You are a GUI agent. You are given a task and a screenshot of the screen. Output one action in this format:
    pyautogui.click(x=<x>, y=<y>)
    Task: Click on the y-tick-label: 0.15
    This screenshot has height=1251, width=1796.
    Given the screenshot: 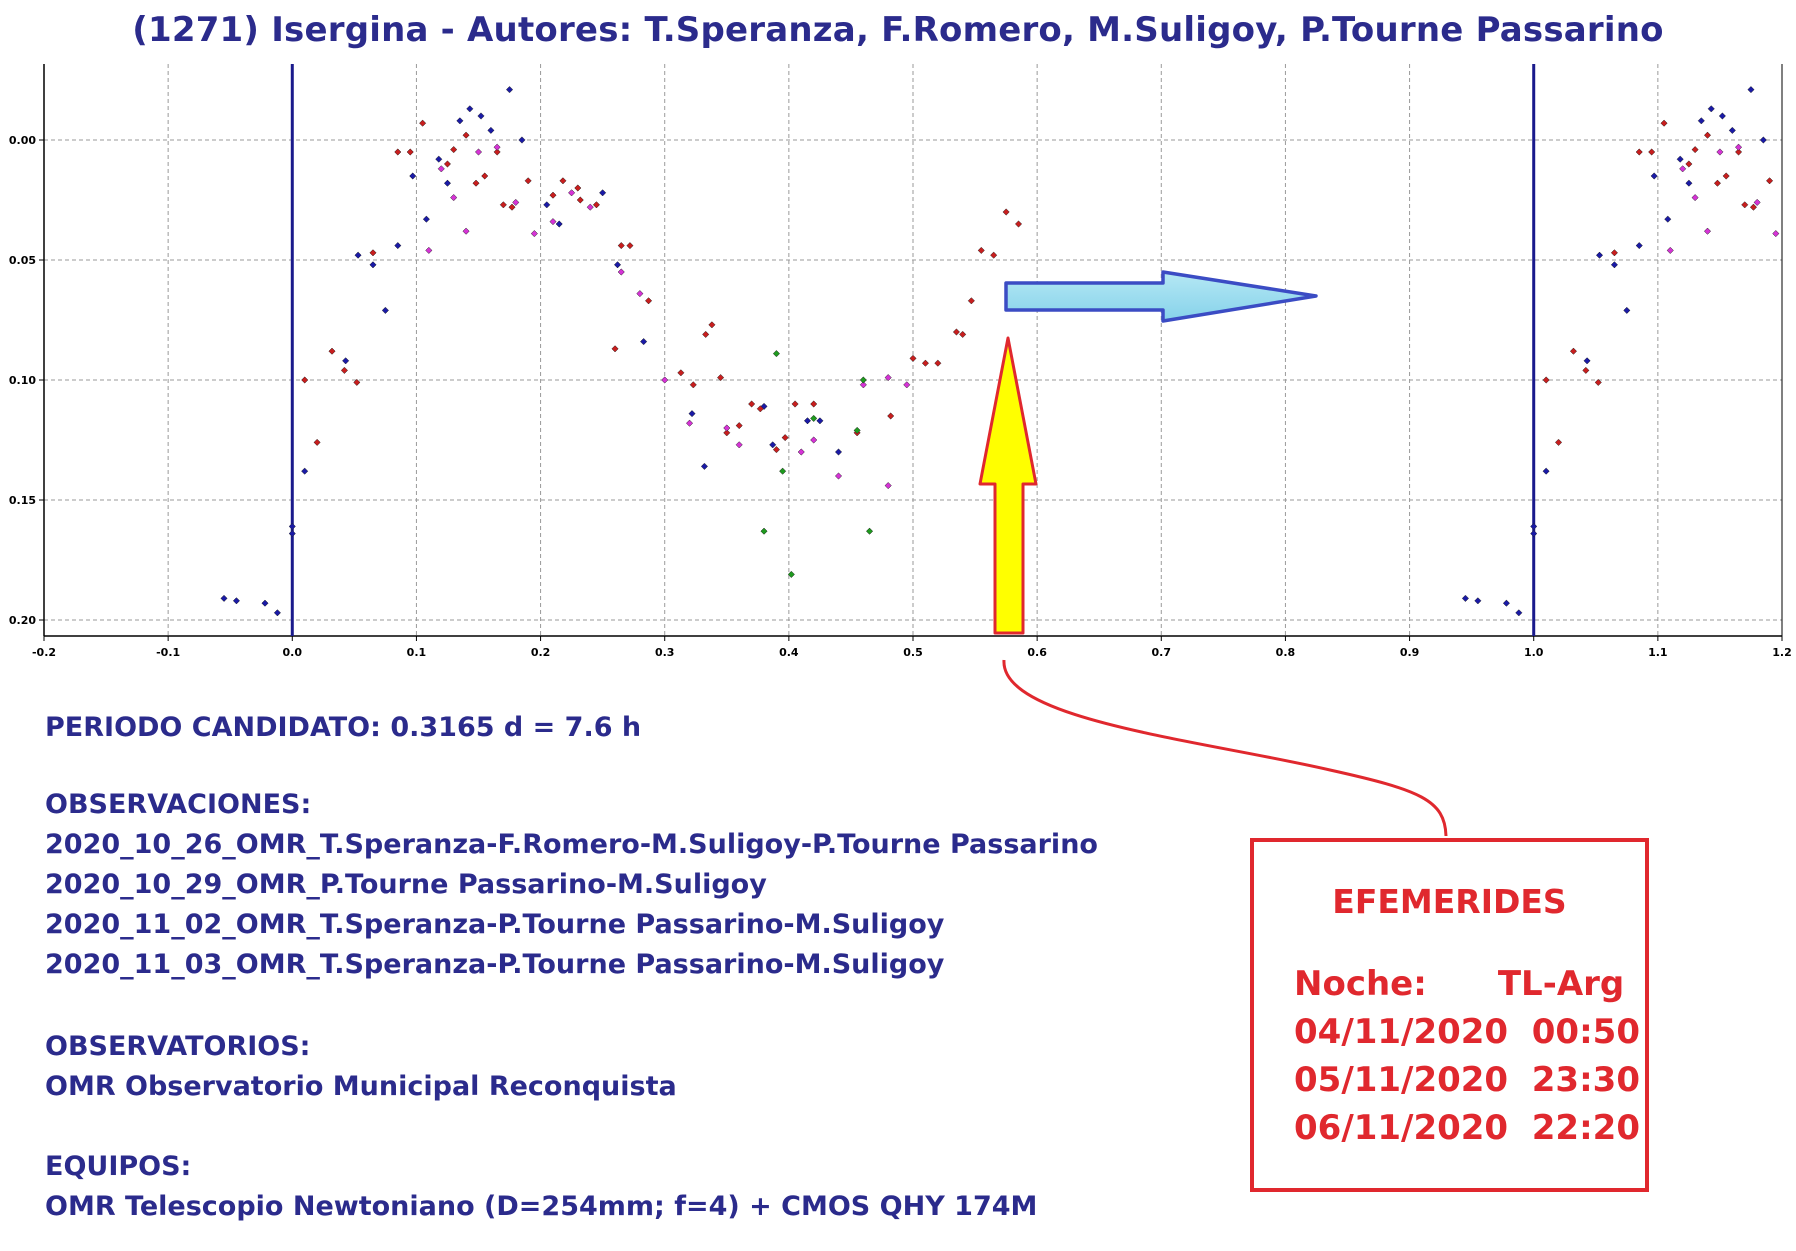 What is the action you would take?
    pyautogui.click(x=22, y=500)
    